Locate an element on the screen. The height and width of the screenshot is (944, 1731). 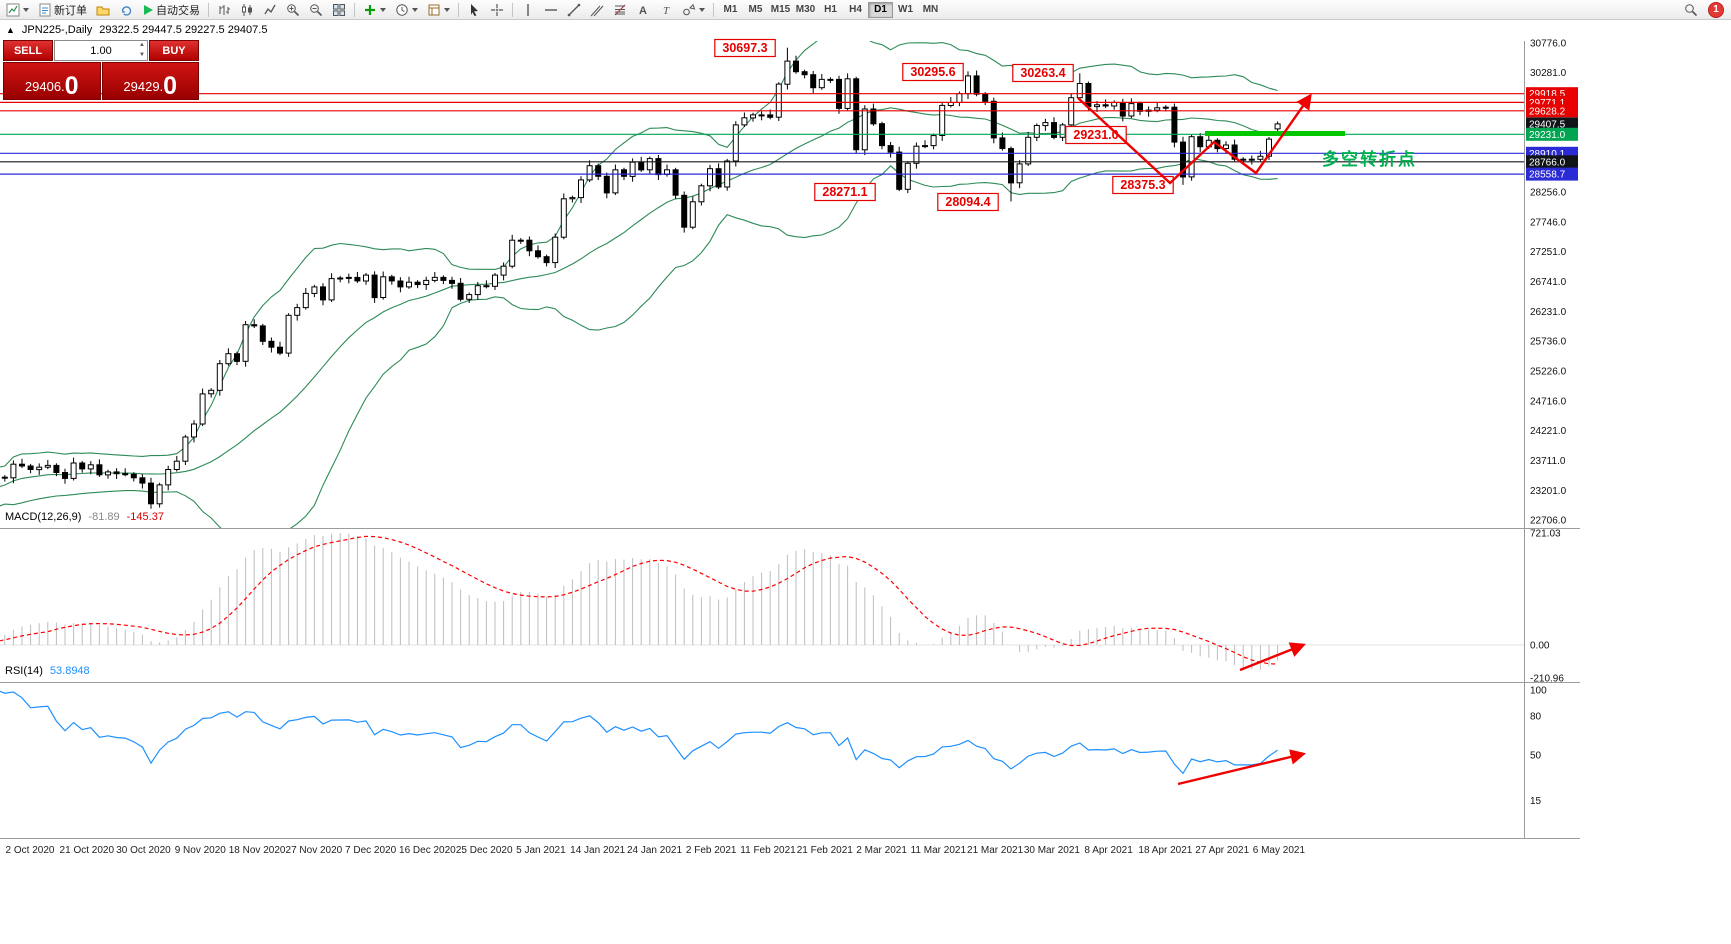
vertical-line-icon is located at coordinates (528, 9).